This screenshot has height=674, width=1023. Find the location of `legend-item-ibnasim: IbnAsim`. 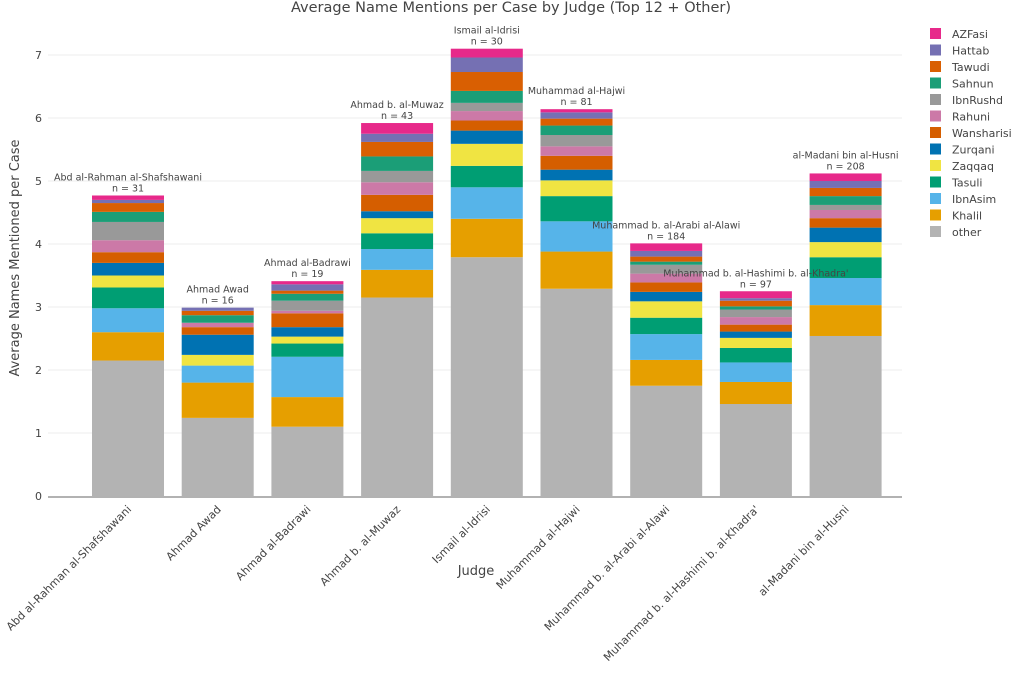

legend-item-ibnasim: IbnAsim is located at coordinates (963, 199).